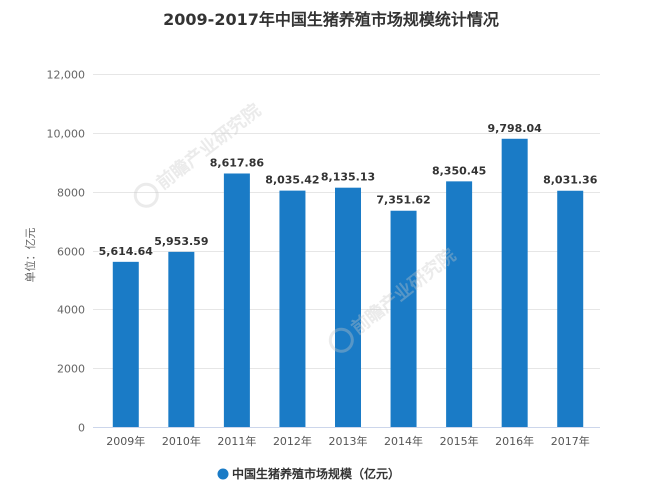 This screenshot has width=662, height=489. I want to click on x-tick-label: 2015年, so click(459, 441).